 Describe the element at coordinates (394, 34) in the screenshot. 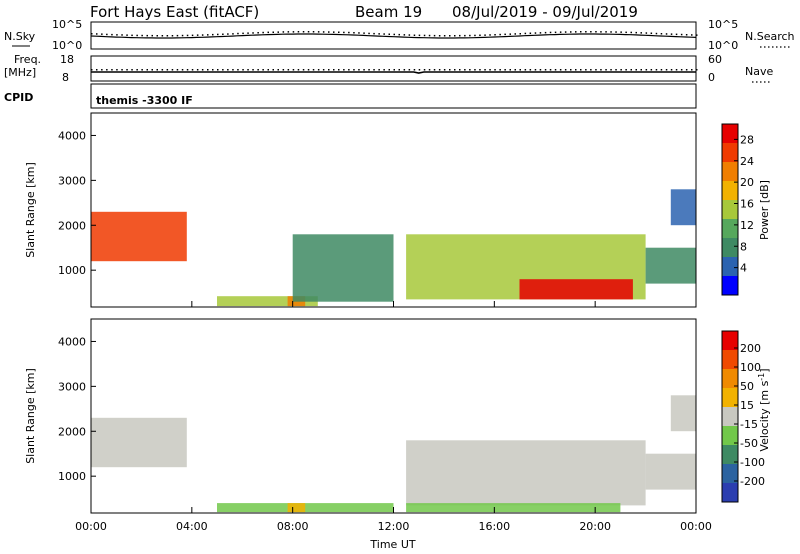

I see `nsearch-dots` at that location.